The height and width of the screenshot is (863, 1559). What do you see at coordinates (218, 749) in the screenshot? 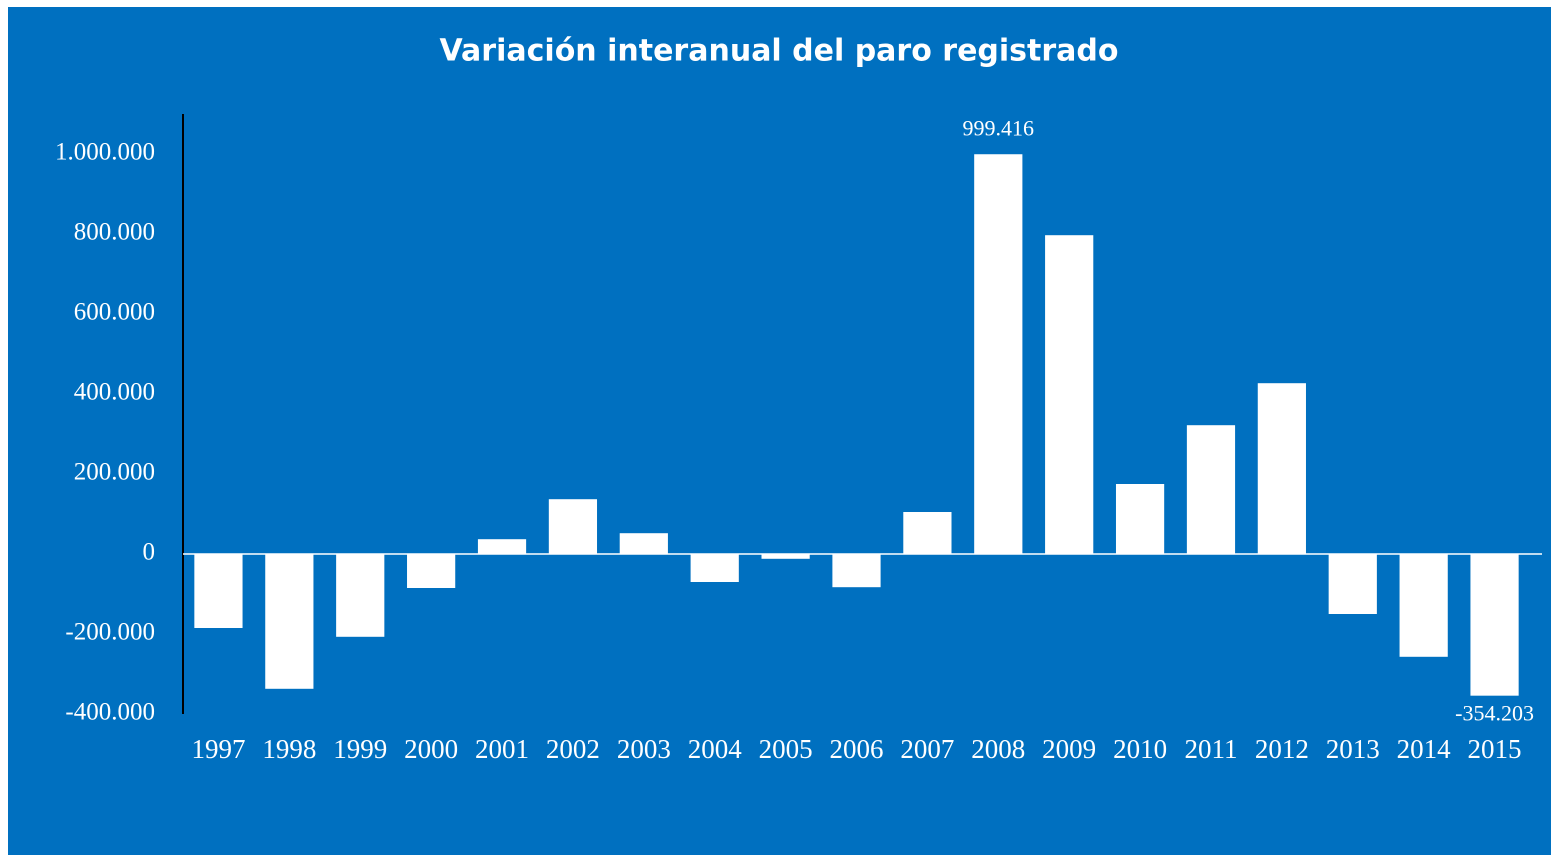
I see `x-tick-label: 1997` at bounding box center [218, 749].